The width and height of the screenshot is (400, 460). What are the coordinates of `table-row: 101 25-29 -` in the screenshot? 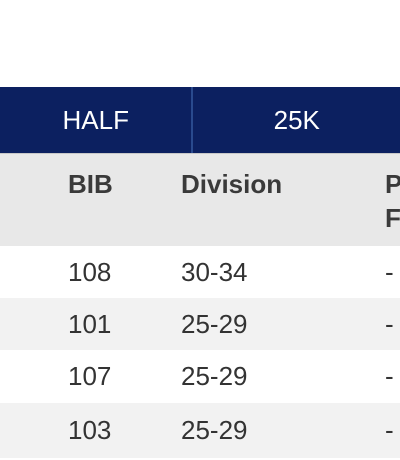 It's located at (200, 324).